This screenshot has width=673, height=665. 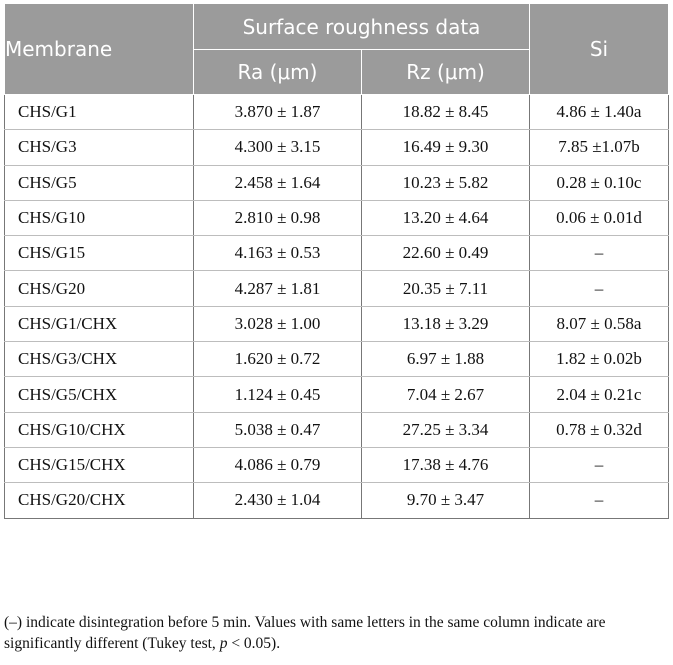 What do you see at coordinates (99, 465) in the screenshot?
I see `cell-membrane: CHS/G15/CHX` at bounding box center [99, 465].